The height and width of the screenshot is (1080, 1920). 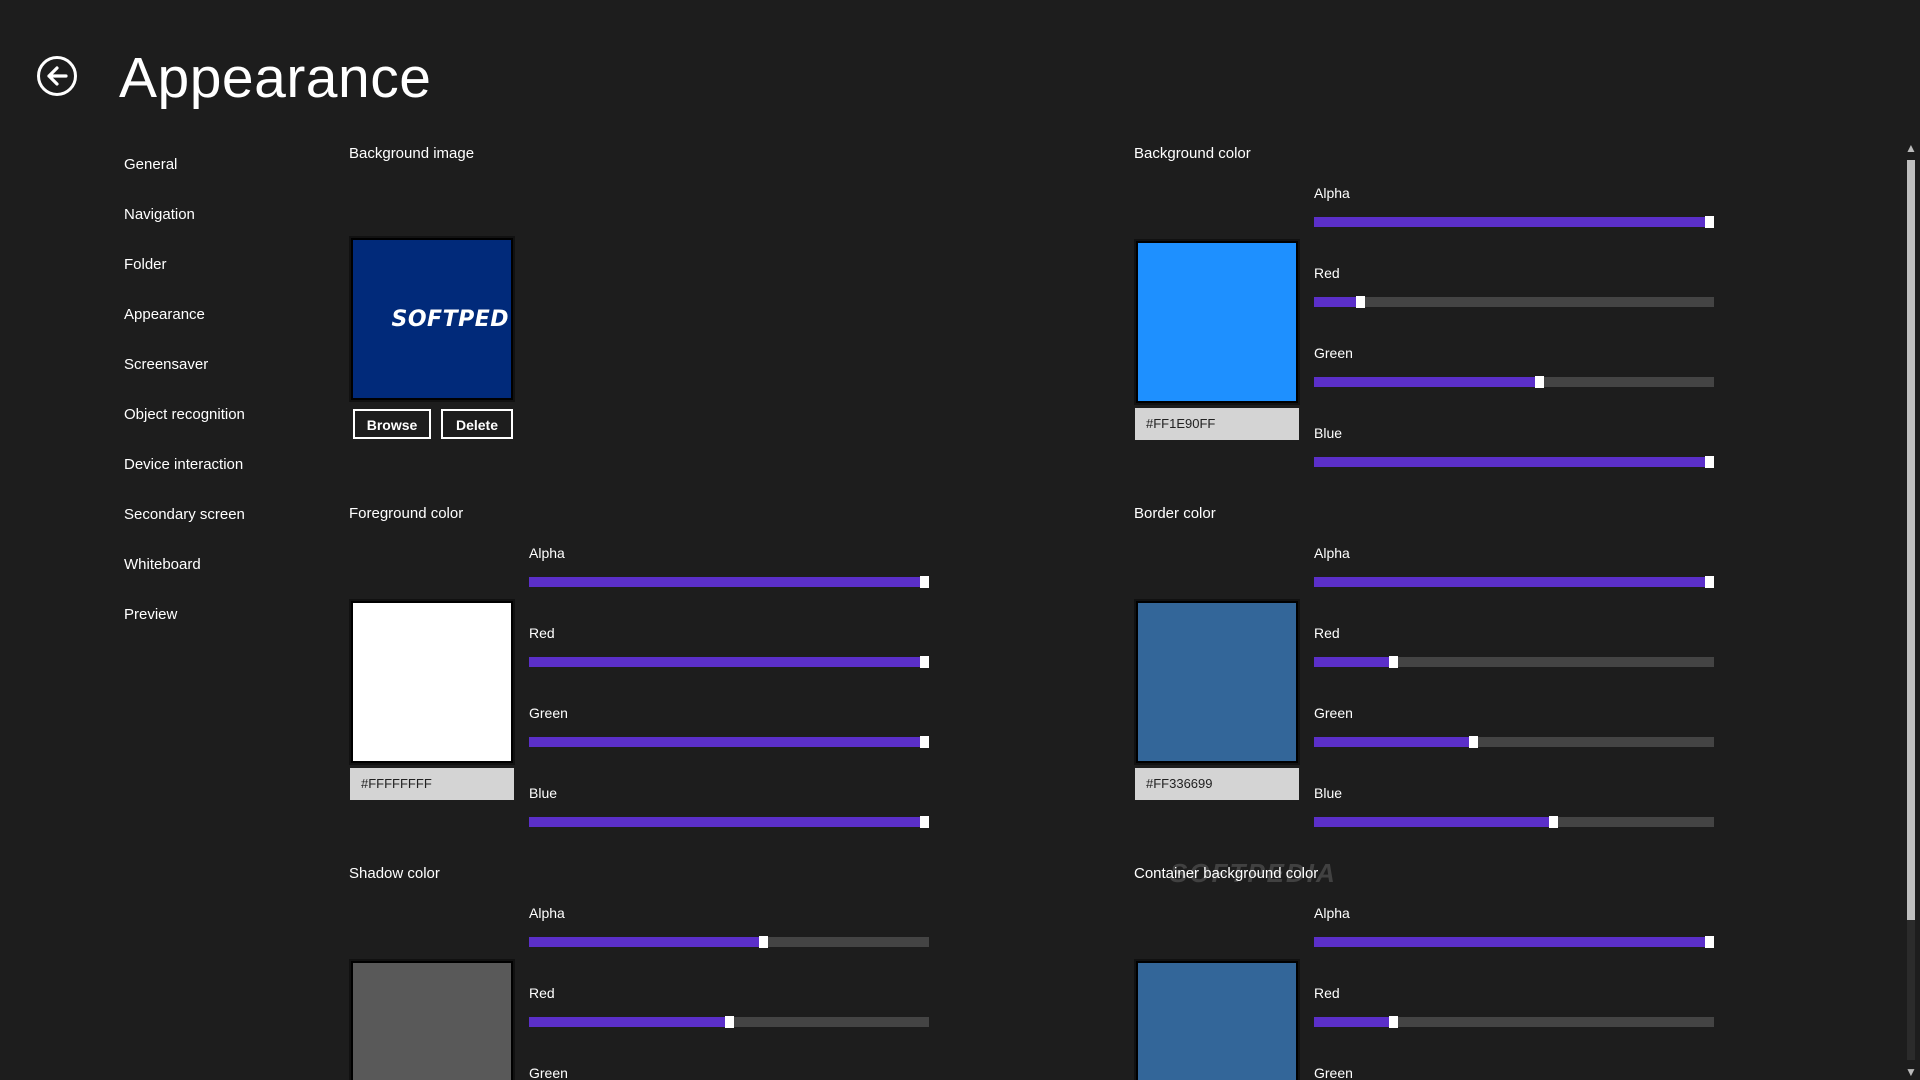 I want to click on foreground-color-preview, so click(x=432, y=682).